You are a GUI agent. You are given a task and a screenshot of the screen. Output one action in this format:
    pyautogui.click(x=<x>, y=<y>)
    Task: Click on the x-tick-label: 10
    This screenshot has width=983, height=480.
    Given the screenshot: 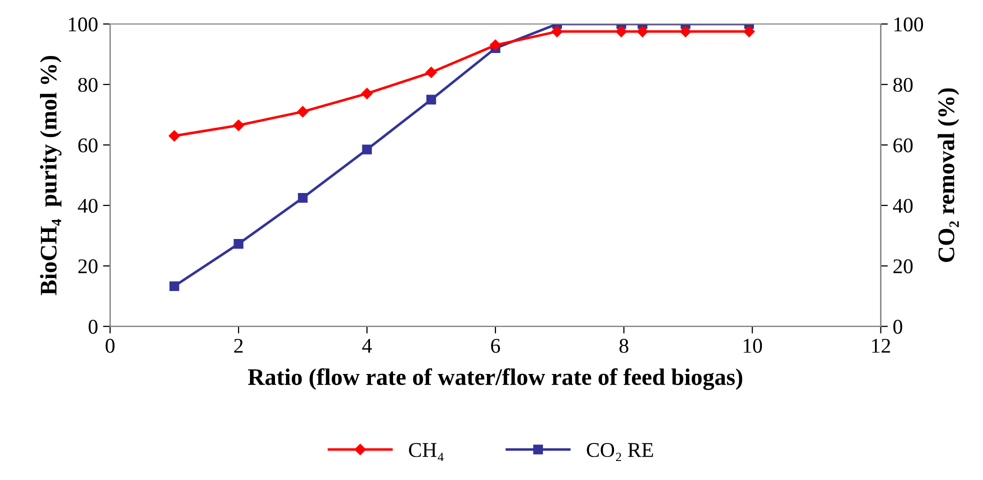 What is the action you would take?
    pyautogui.click(x=753, y=345)
    